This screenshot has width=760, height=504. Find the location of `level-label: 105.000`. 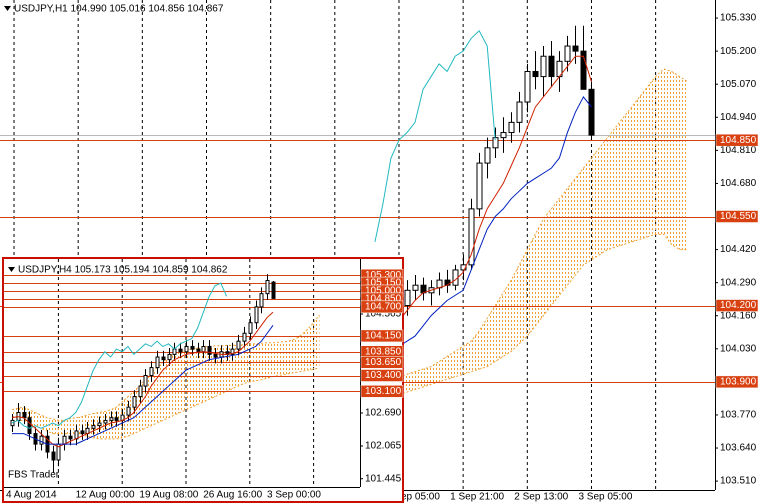

level-label: 105.000 is located at coordinates (383, 291).